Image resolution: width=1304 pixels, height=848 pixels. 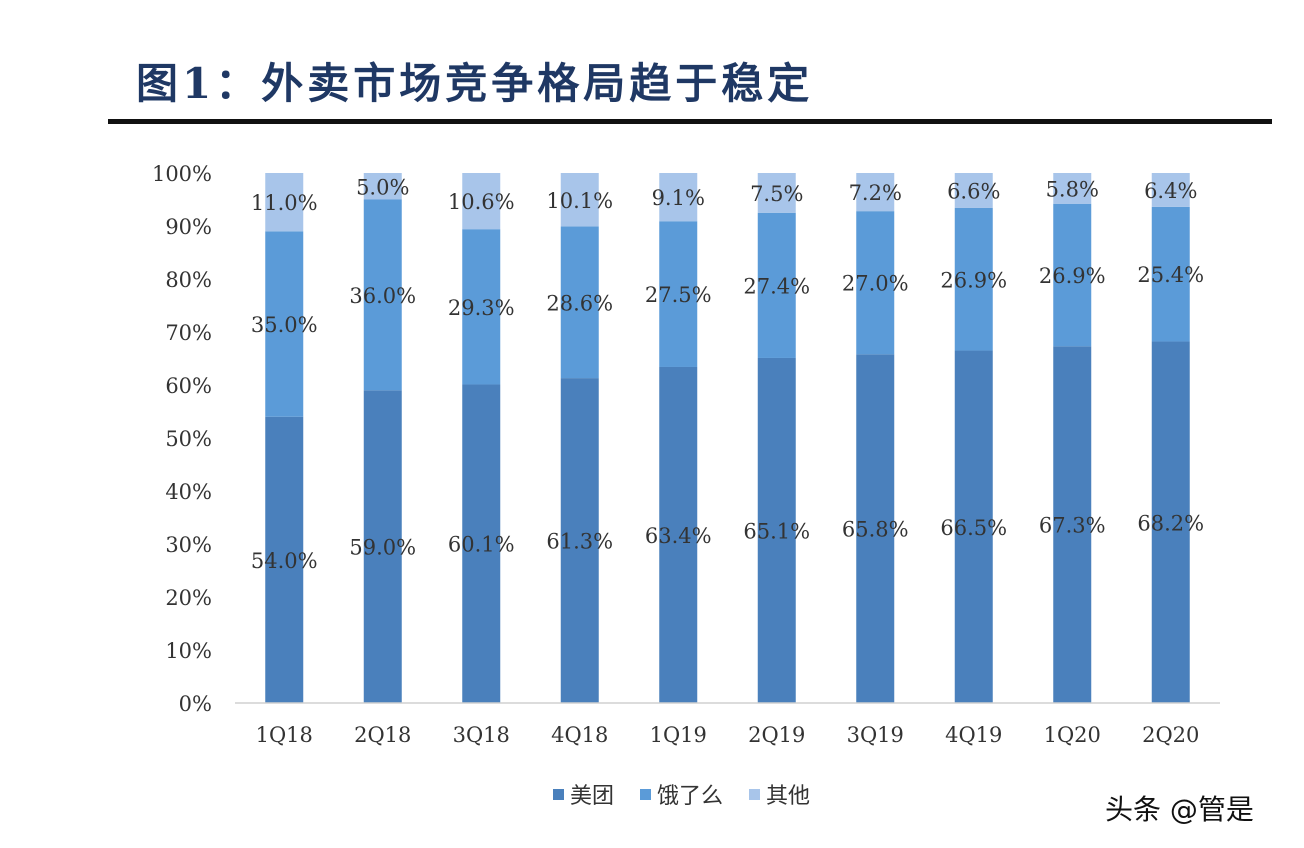 What do you see at coordinates (188, 333) in the screenshot?
I see `y-tick-label: 70%` at bounding box center [188, 333].